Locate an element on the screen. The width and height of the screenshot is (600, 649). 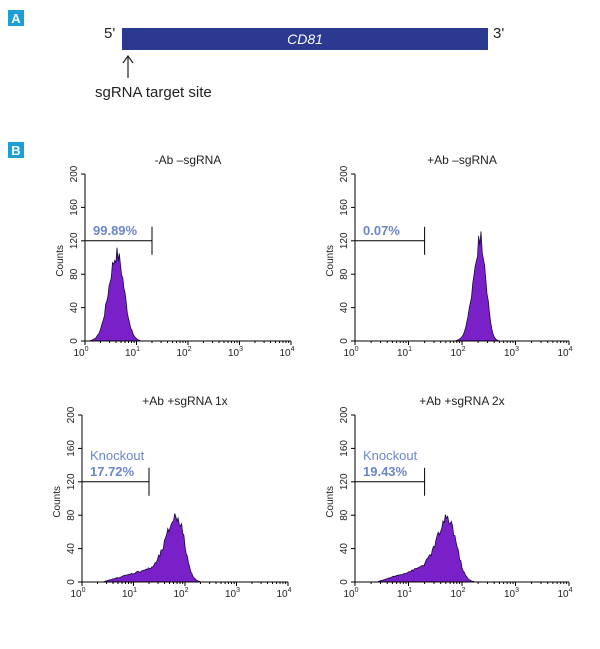
target-site-label: sgRNA target site is located at coordinates (153, 92).